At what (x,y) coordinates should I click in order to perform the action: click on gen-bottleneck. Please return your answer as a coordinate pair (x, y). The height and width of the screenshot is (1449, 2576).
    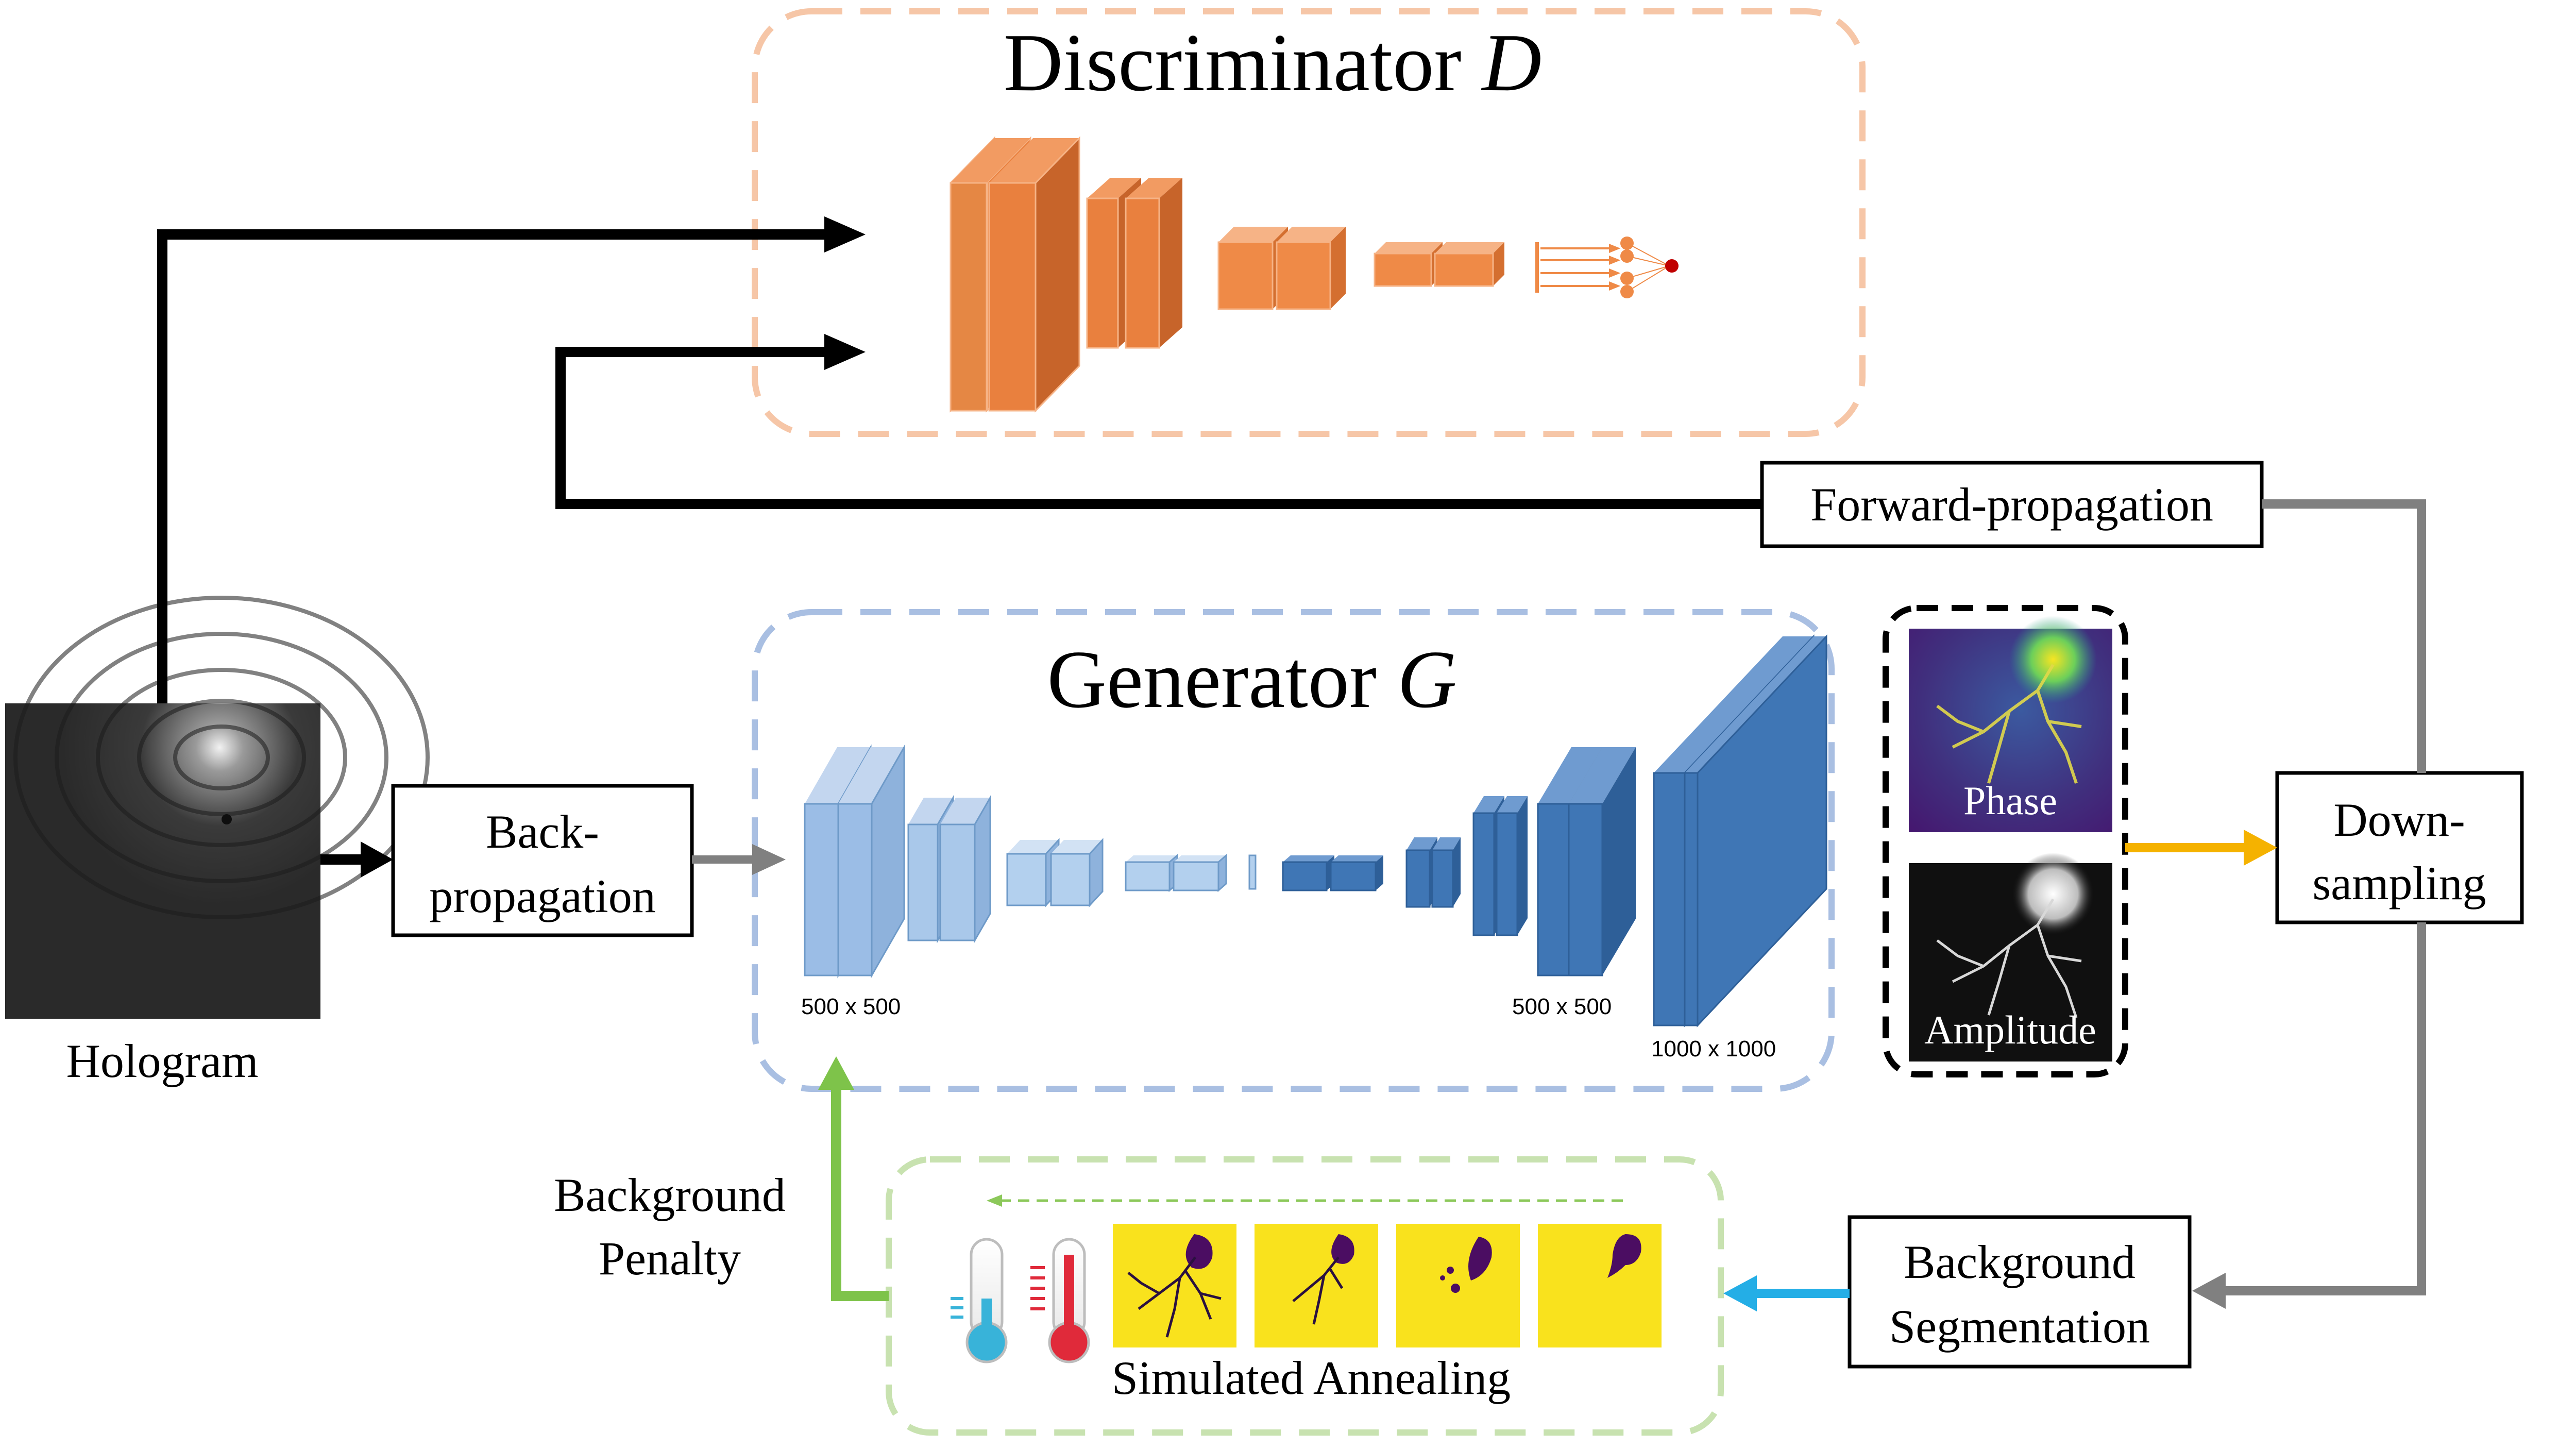
    Looking at the image, I should click on (1252, 872).